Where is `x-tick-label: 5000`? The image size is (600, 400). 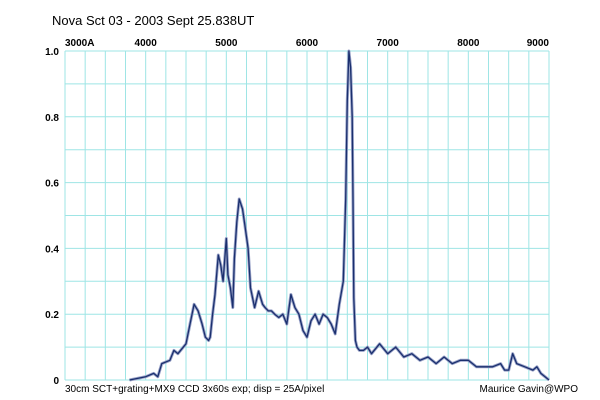
x-tick-label: 5000 is located at coordinates (226, 43).